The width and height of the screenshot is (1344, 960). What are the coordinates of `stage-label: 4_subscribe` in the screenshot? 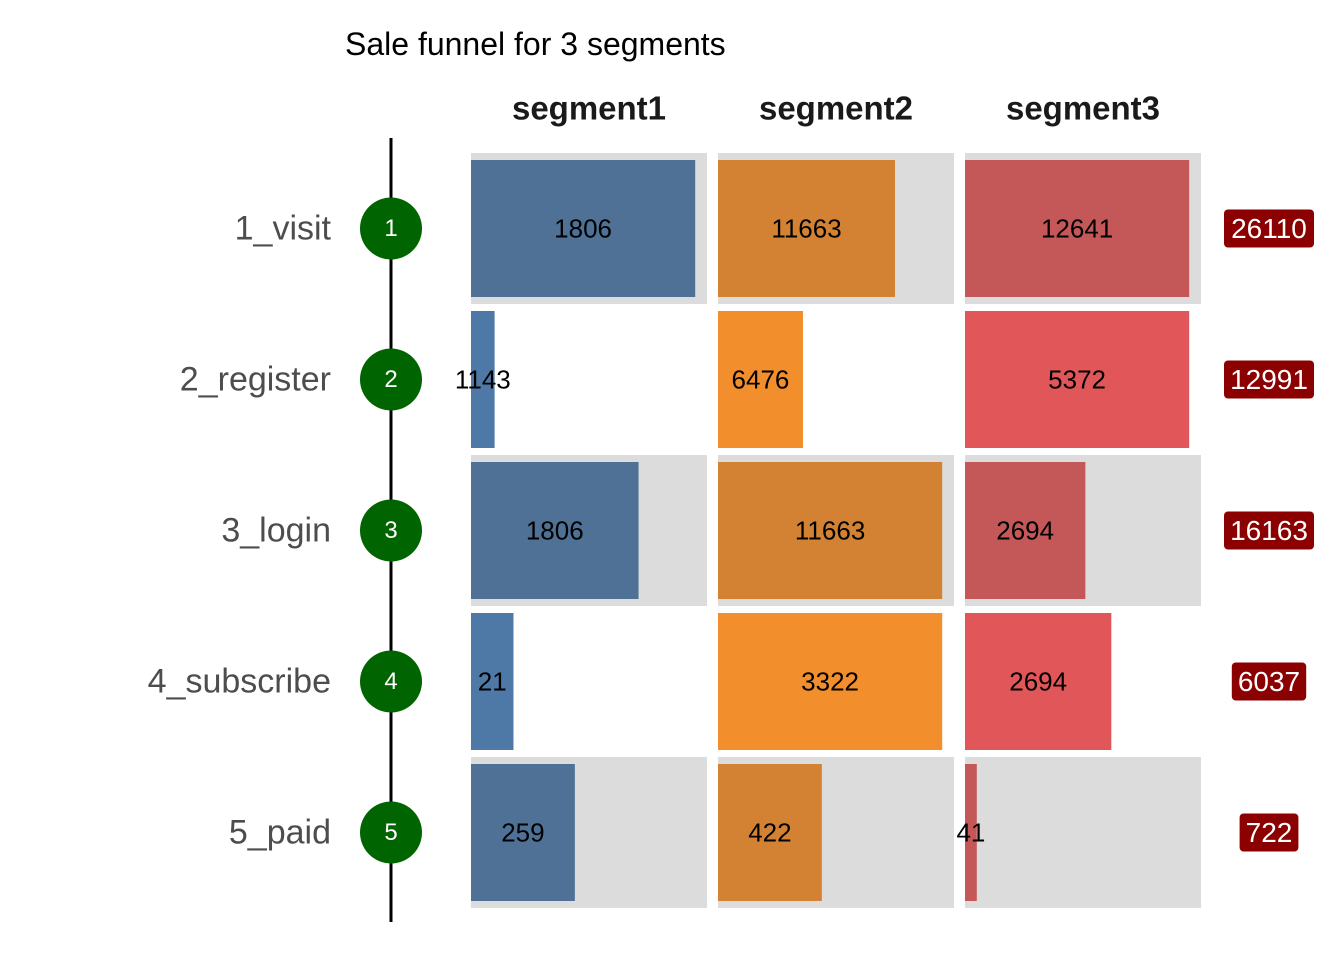 It's located at (239, 682).